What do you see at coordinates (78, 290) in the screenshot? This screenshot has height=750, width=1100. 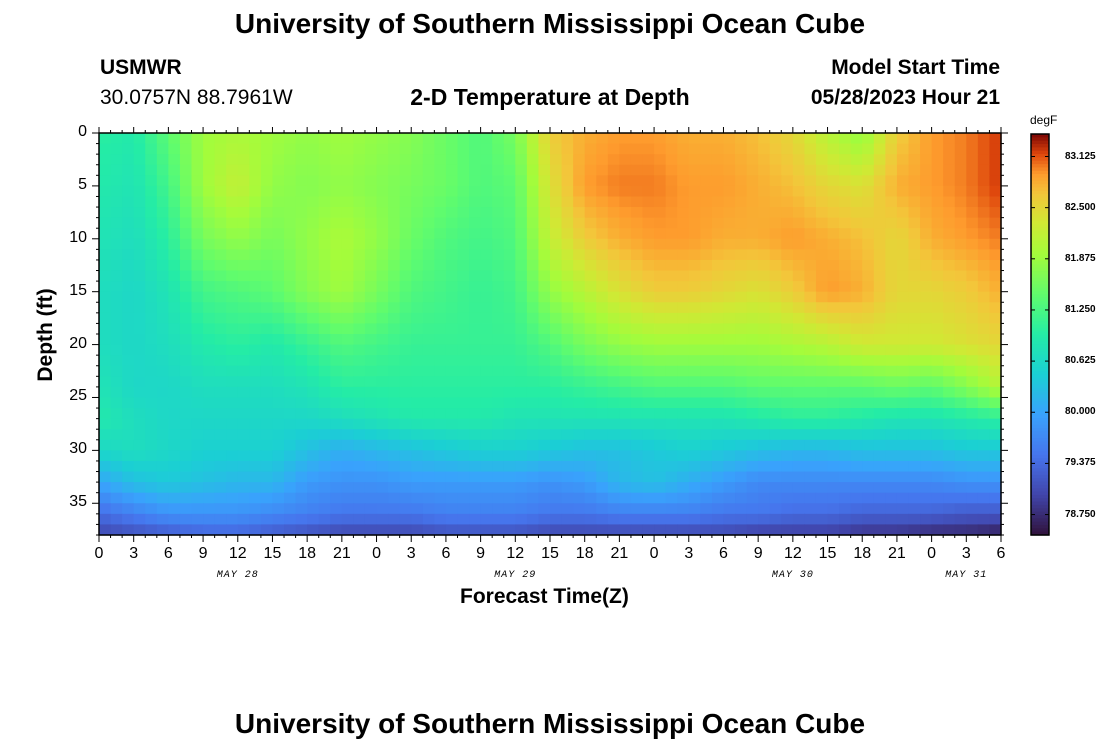 I see `y-tick-label: 15` at bounding box center [78, 290].